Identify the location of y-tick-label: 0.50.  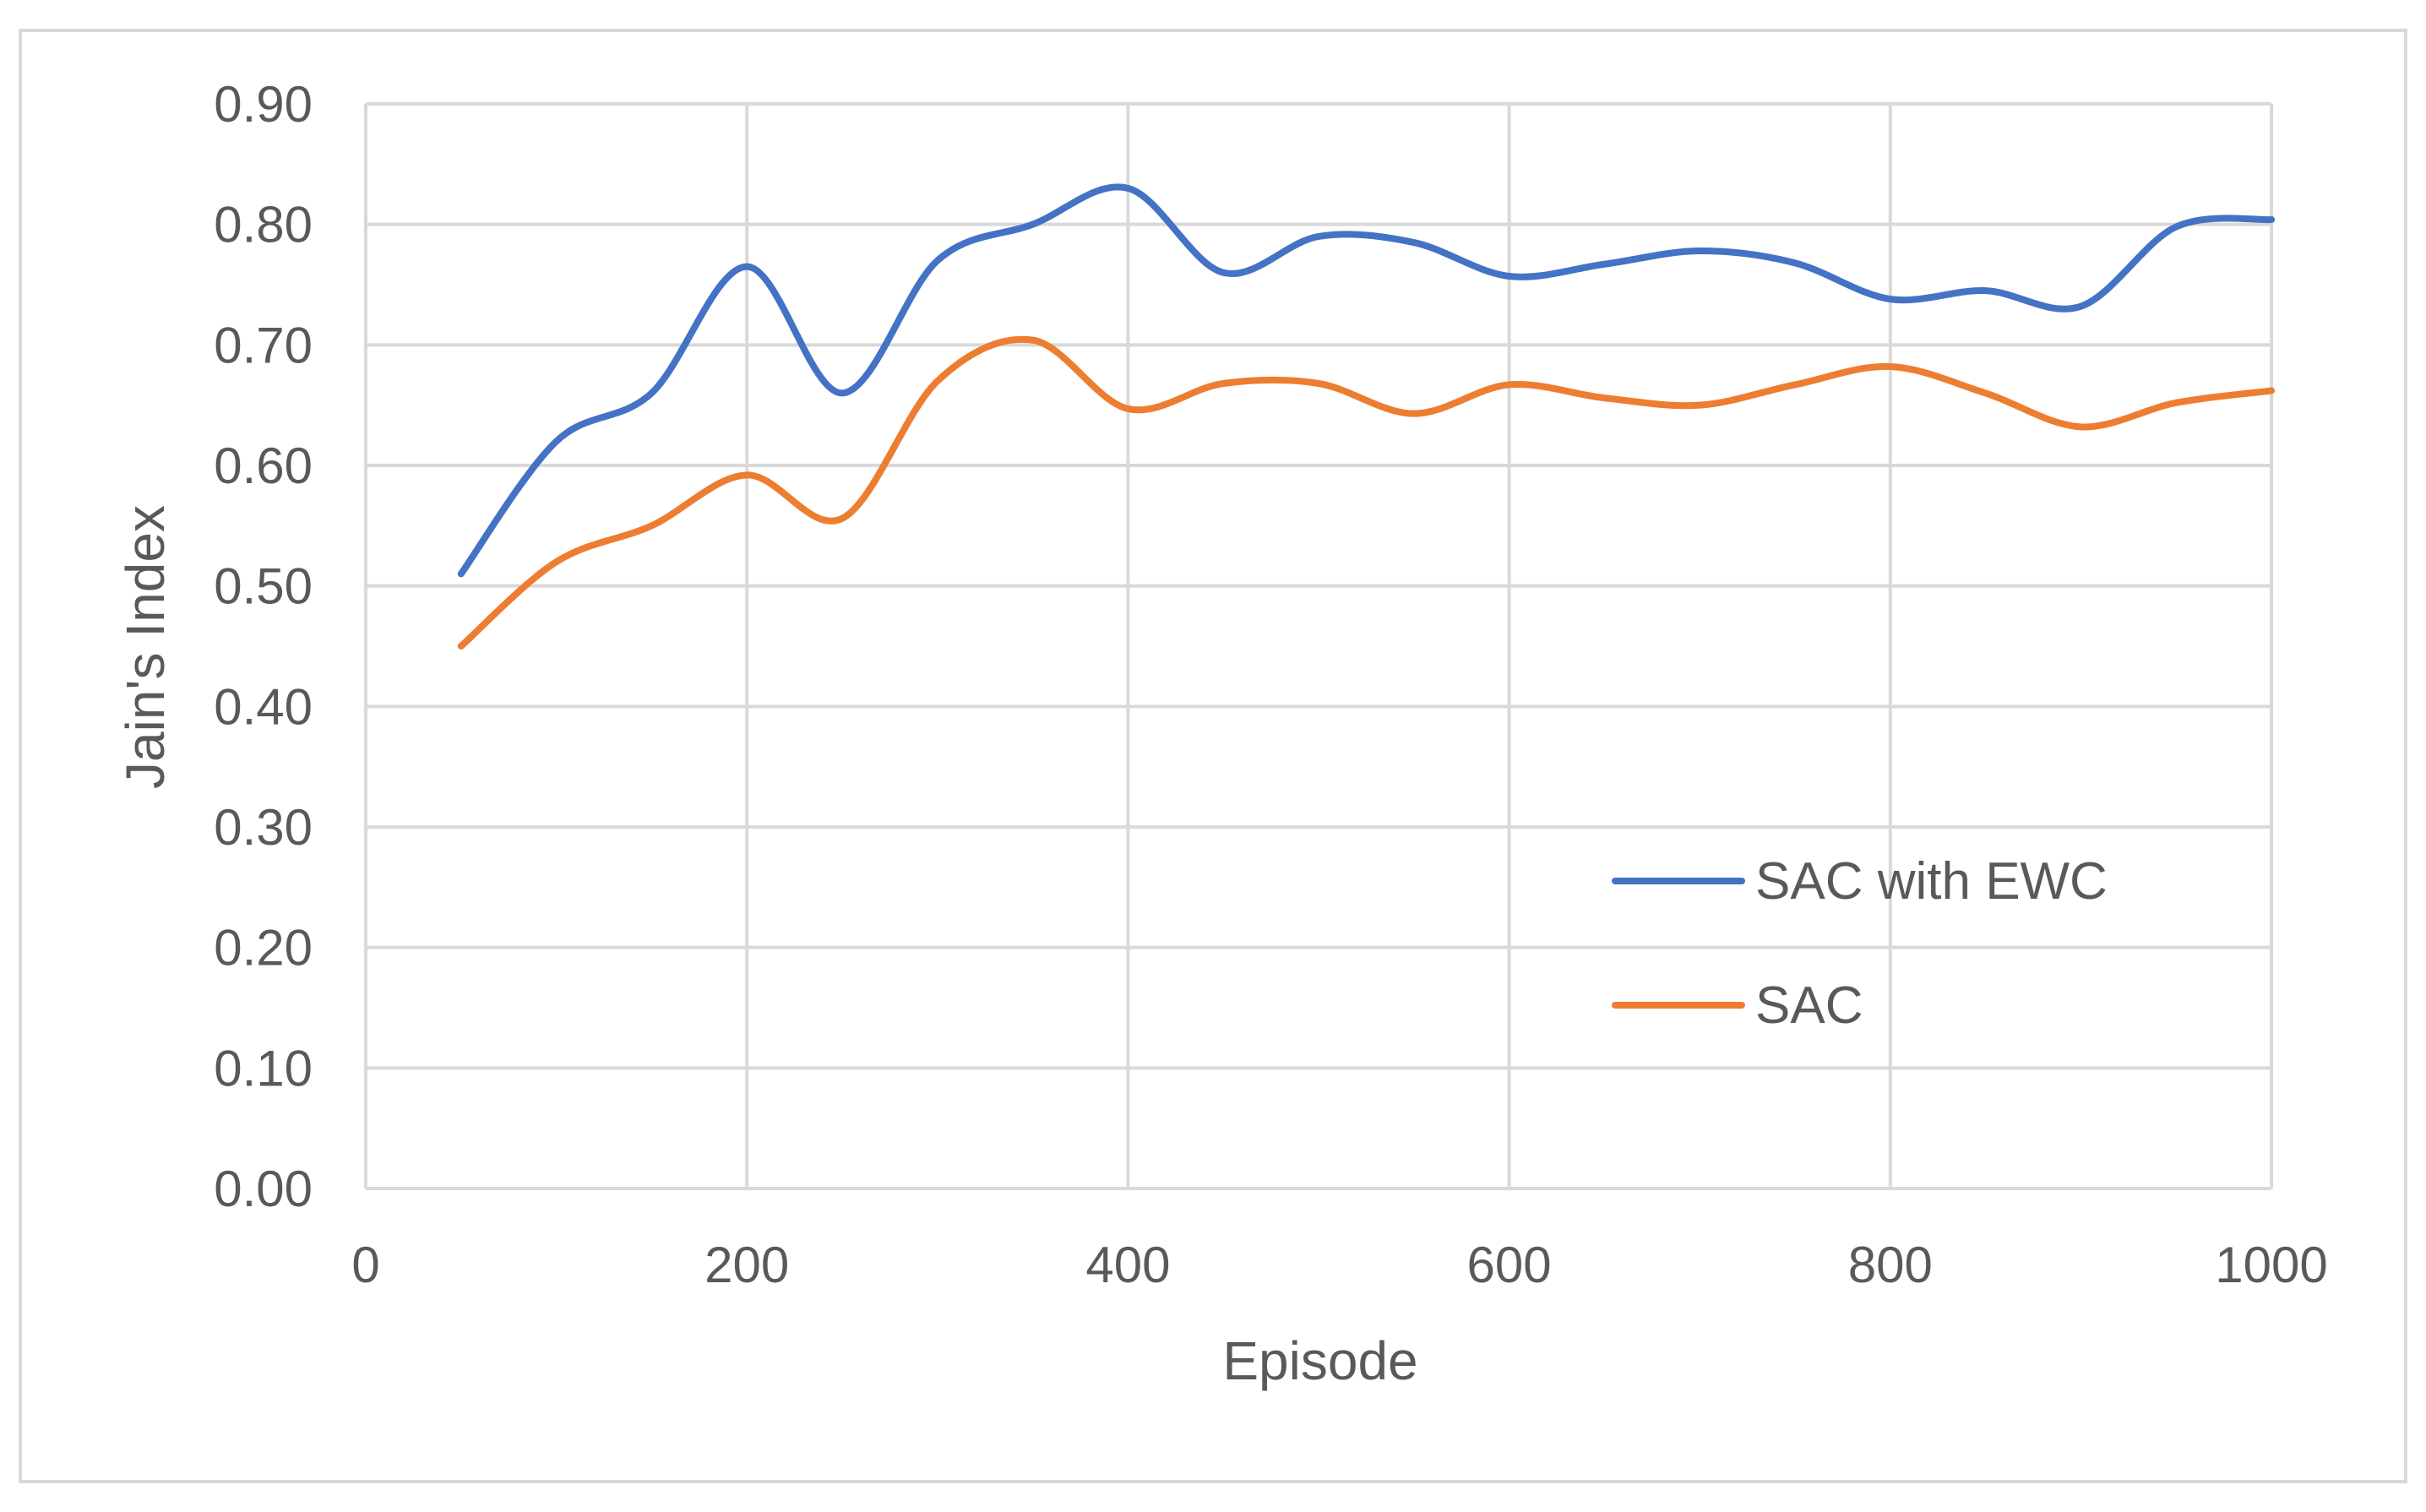
(263, 586).